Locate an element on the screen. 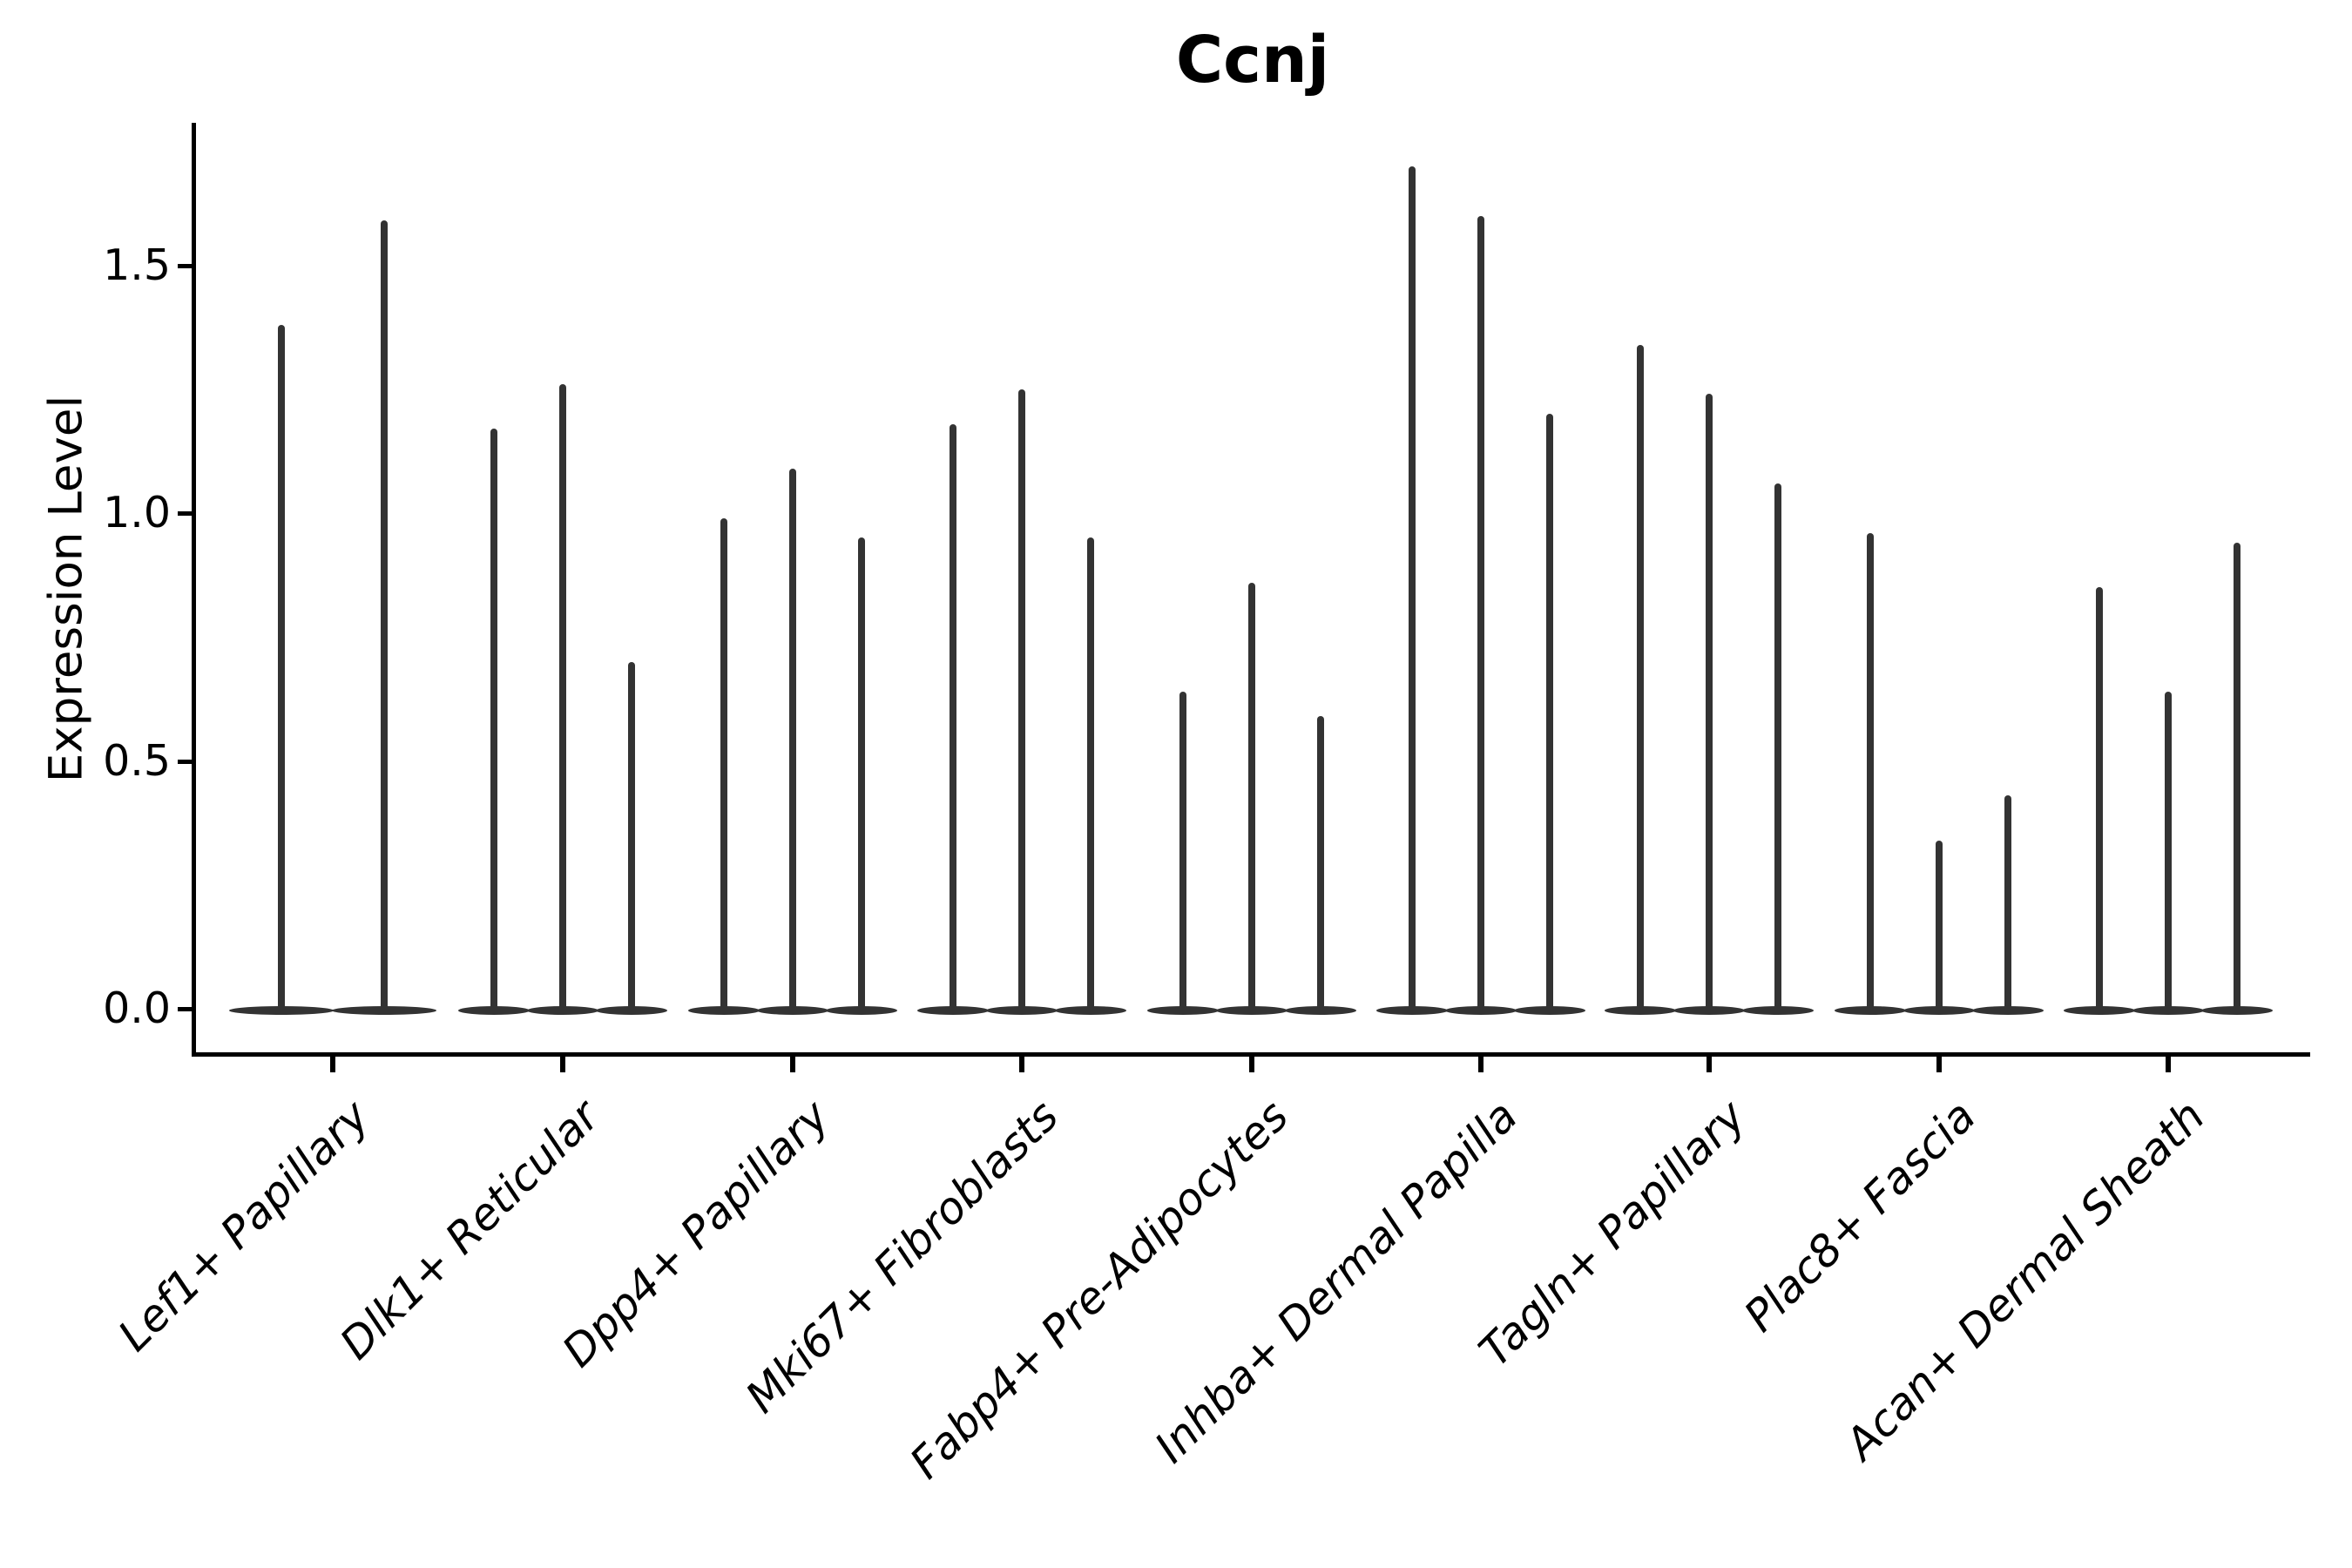 Image resolution: width=2352 pixels, height=1568 pixels. x-axis-spine is located at coordinates (1251, 1054).